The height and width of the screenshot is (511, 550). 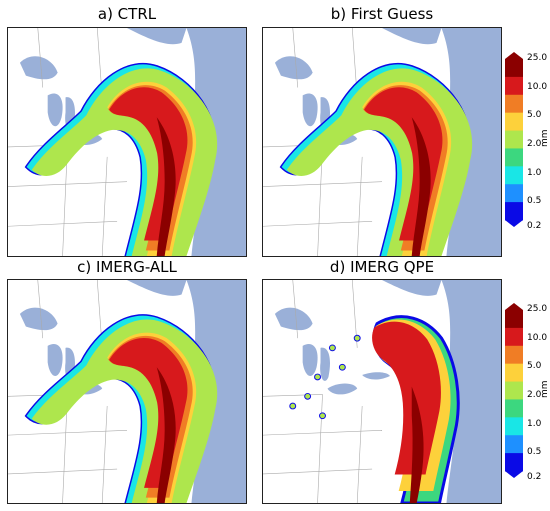 What do you see at coordinates (406, 398) in the screenshot?
I see `precip-core-red` at bounding box center [406, 398].